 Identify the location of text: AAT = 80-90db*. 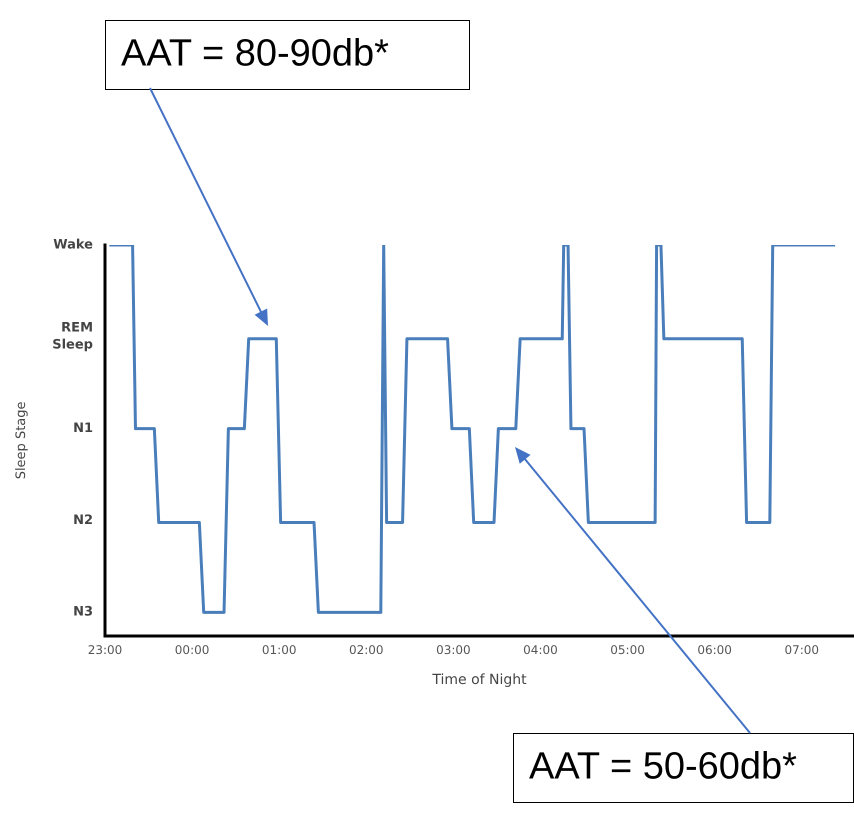
(255, 53).